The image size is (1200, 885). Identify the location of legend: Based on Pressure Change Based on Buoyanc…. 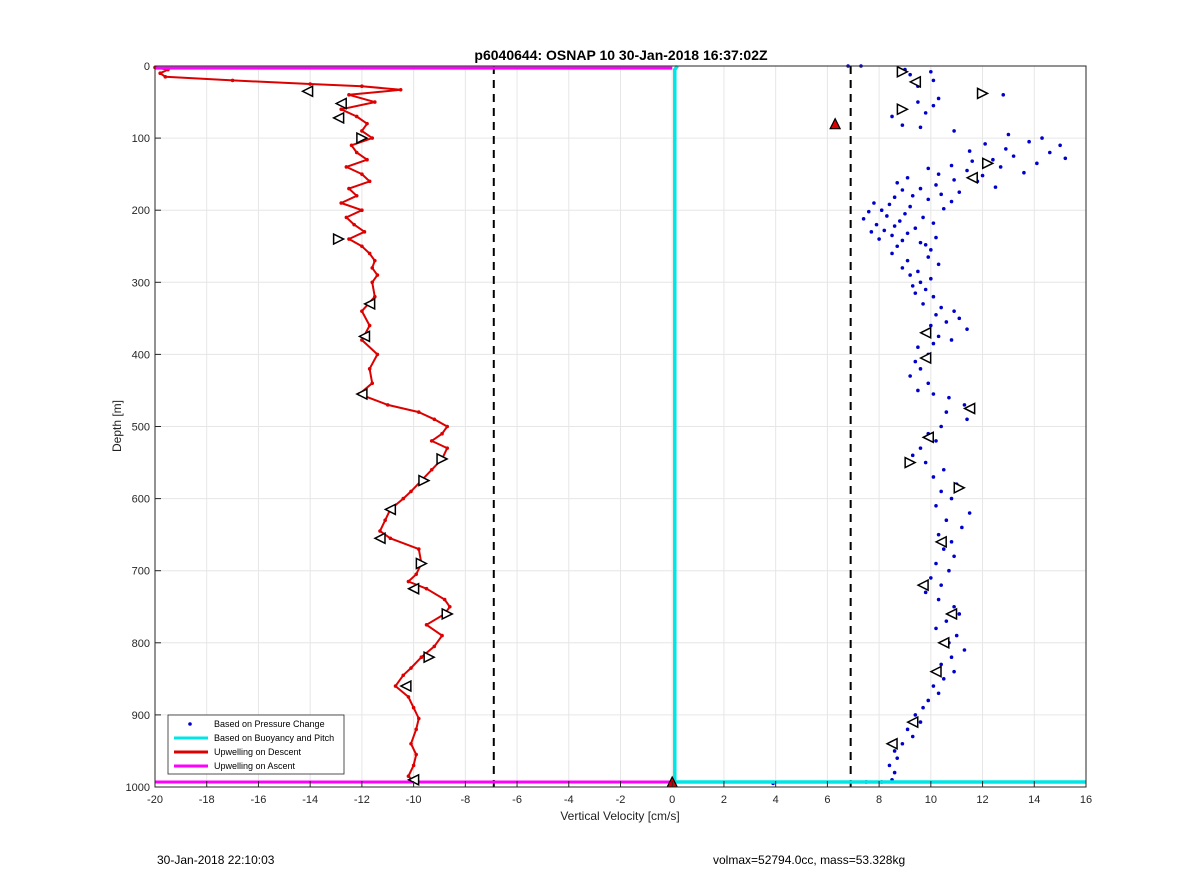
(256, 744).